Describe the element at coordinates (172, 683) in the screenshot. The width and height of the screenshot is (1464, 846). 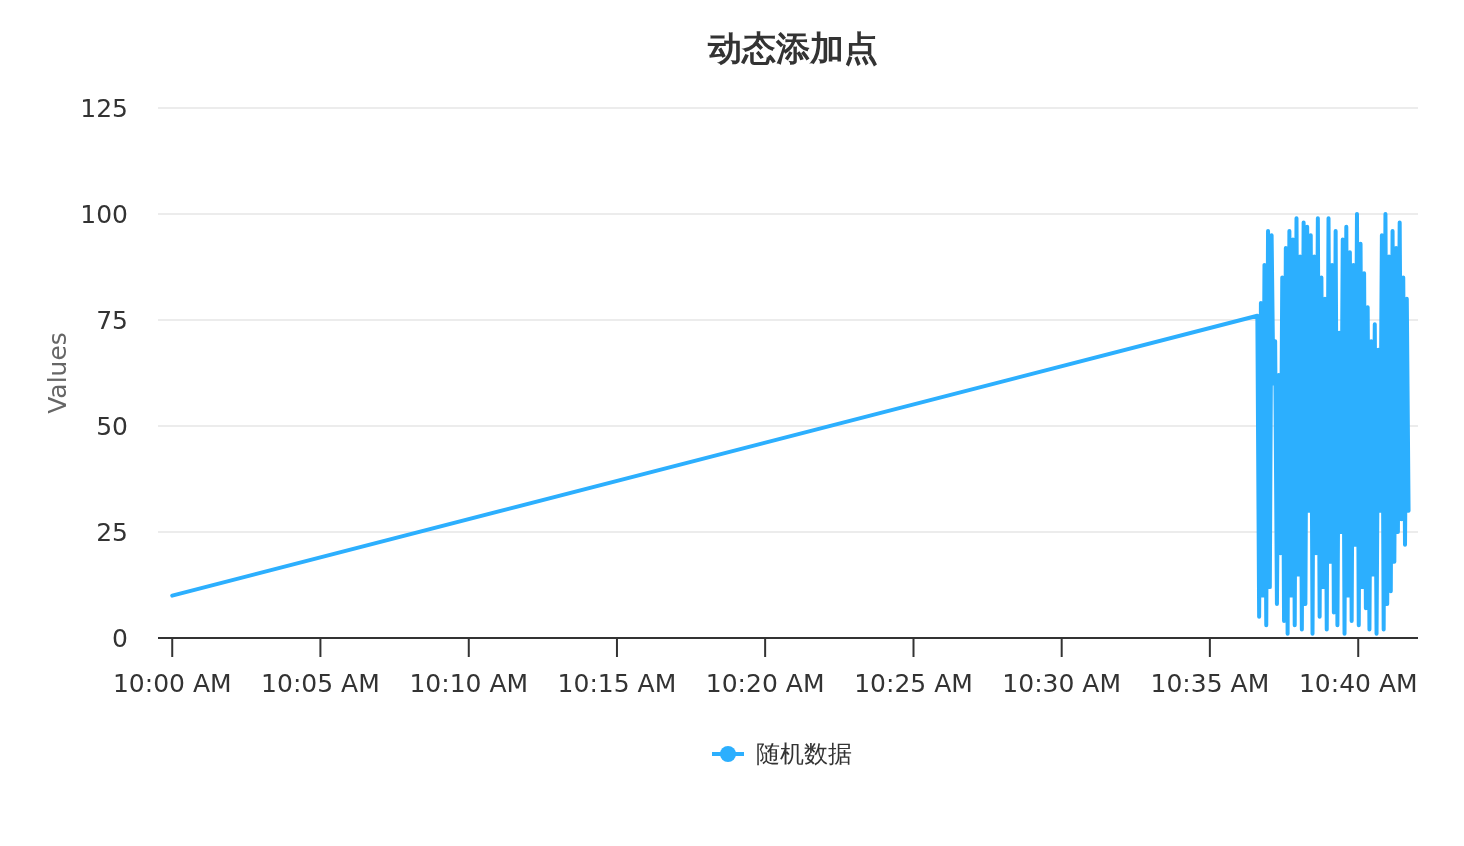
I see `x-tick-label: 10:00 AM` at that location.